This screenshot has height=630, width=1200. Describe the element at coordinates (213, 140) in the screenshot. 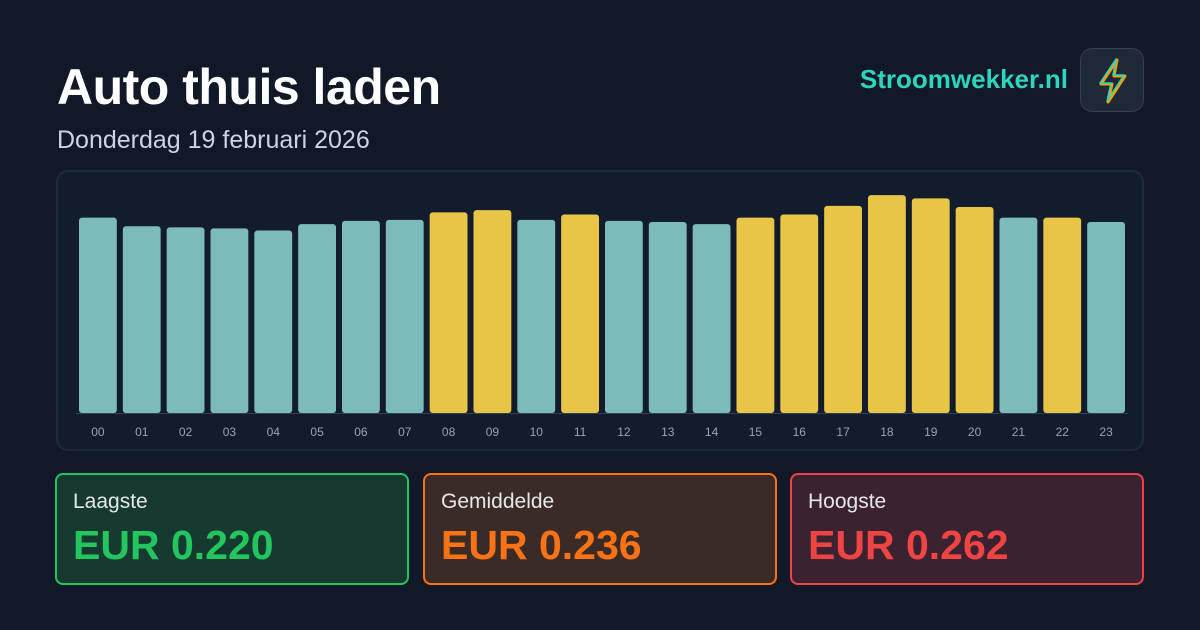

I see `page-subtitle: Donderdag 19 februari 2026` at that location.